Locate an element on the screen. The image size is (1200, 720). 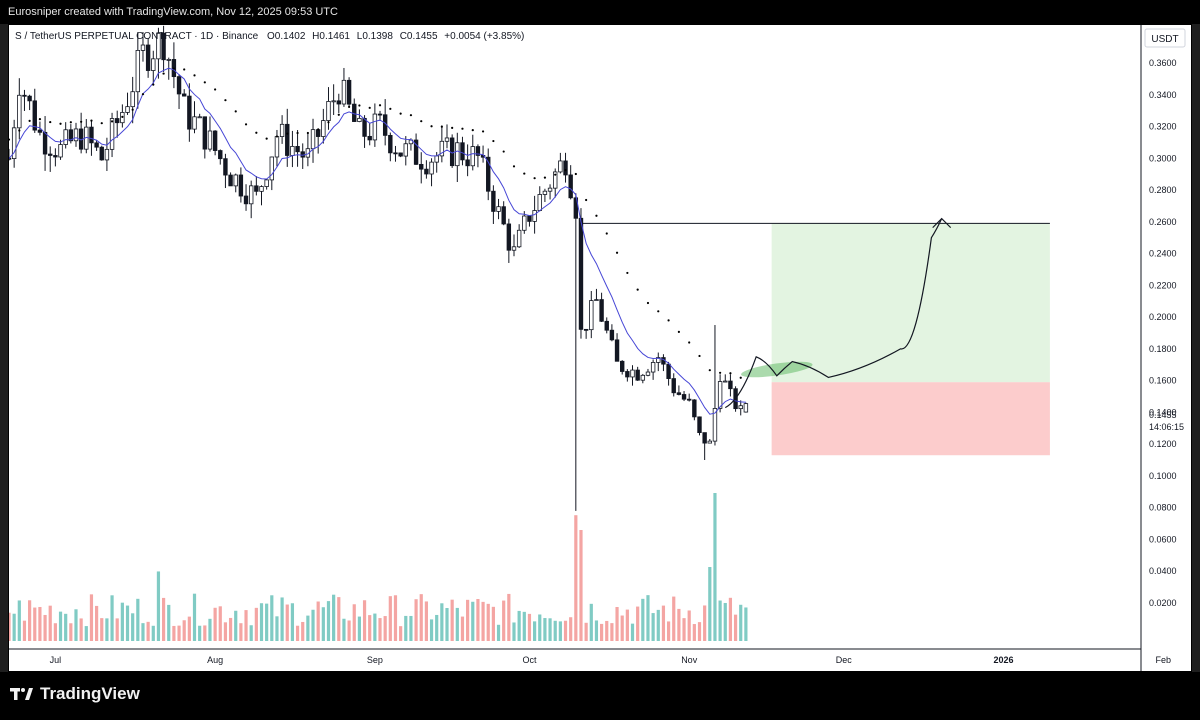
currency-box is located at coordinates (1165, 38).